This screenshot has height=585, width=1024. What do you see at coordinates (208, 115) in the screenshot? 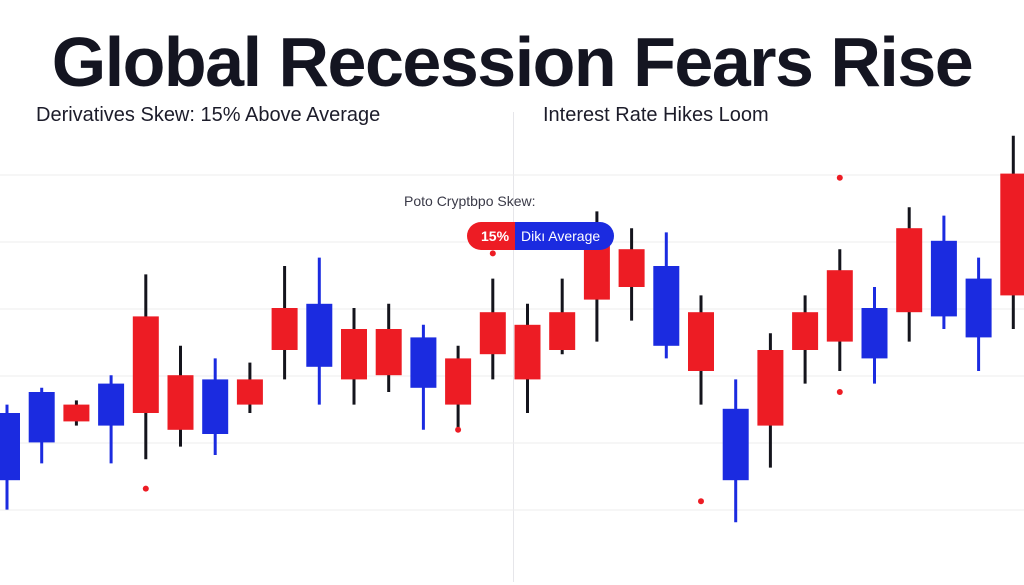
I see `subtitle-derivatives-skew: Derivatives Skew: 15% Above Average` at bounding box center [208, 115].